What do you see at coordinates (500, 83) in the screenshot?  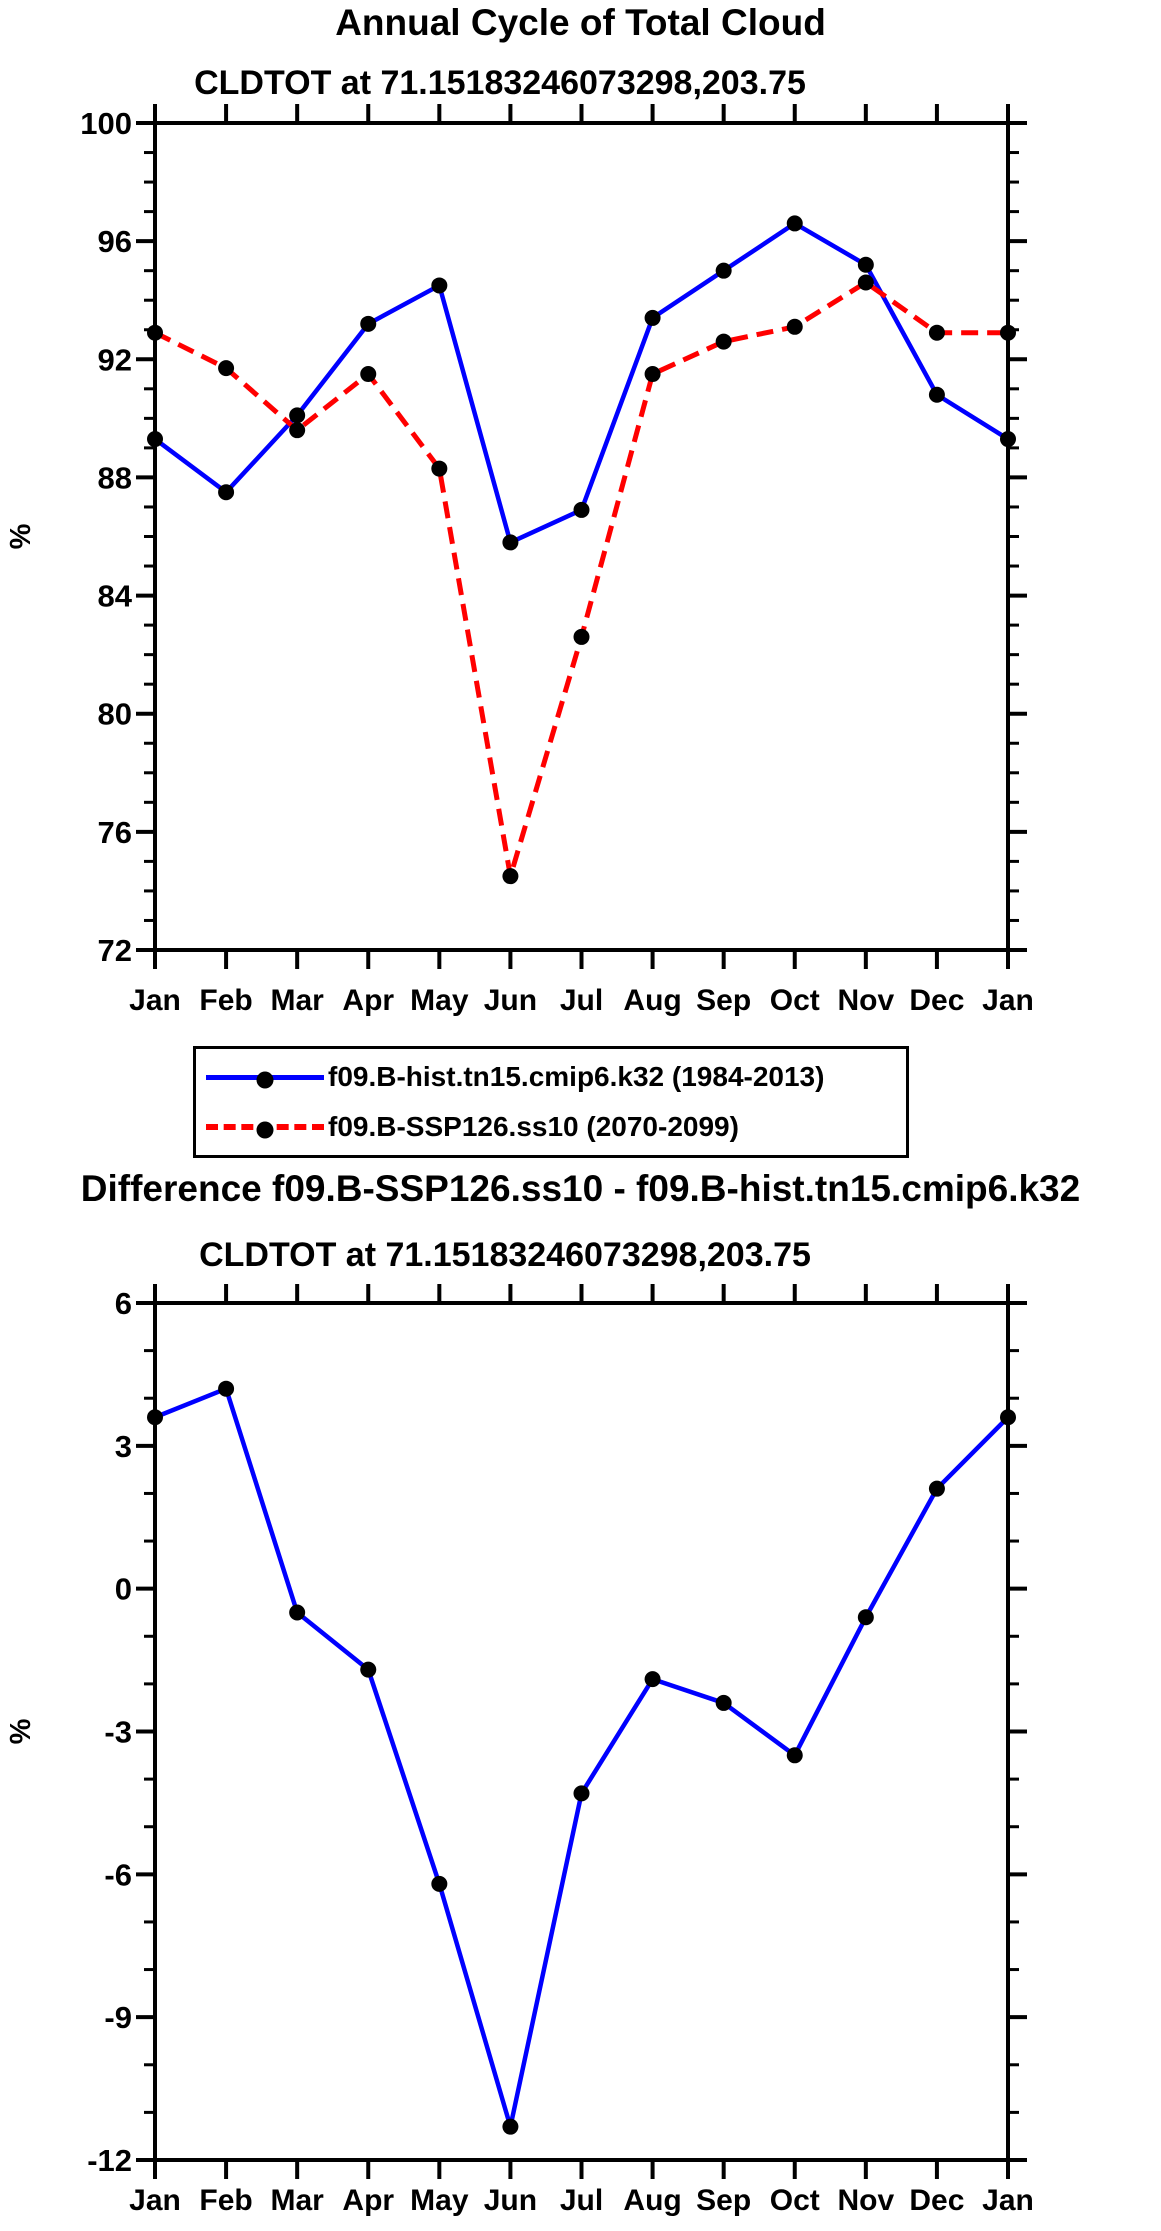 I see `chart1-subtitle: CLDTOT at 71.15183246073298,203.75` at bounding box center [500, 83].